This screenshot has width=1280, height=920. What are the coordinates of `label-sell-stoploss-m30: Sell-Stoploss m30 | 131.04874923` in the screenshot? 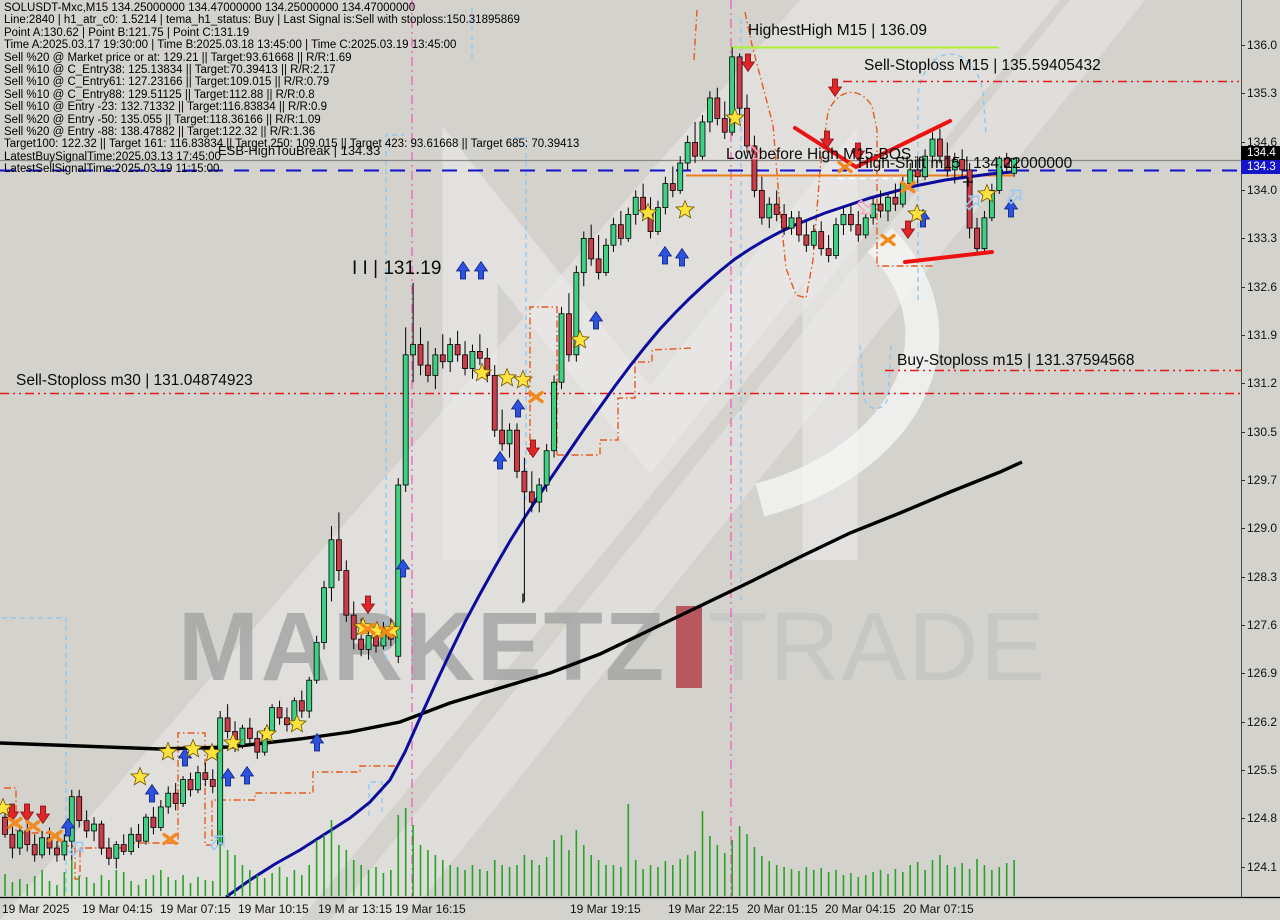 It's located at (134, 380).